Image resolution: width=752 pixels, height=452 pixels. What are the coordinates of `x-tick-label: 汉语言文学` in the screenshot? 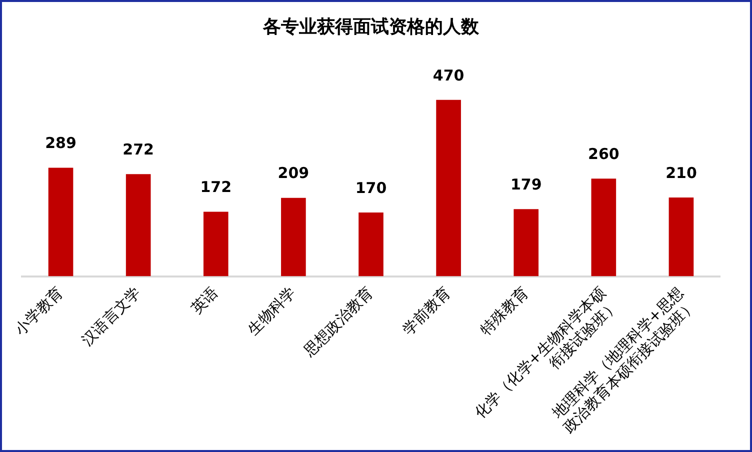 It's located at (111, 316).